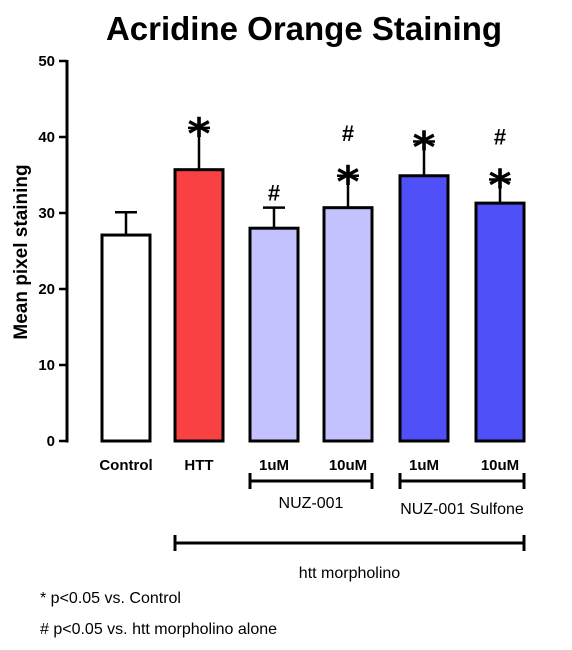  Describe the element at coordinates (125, 465) in the screenshot. I see `x-tick-label: Control` at that location.